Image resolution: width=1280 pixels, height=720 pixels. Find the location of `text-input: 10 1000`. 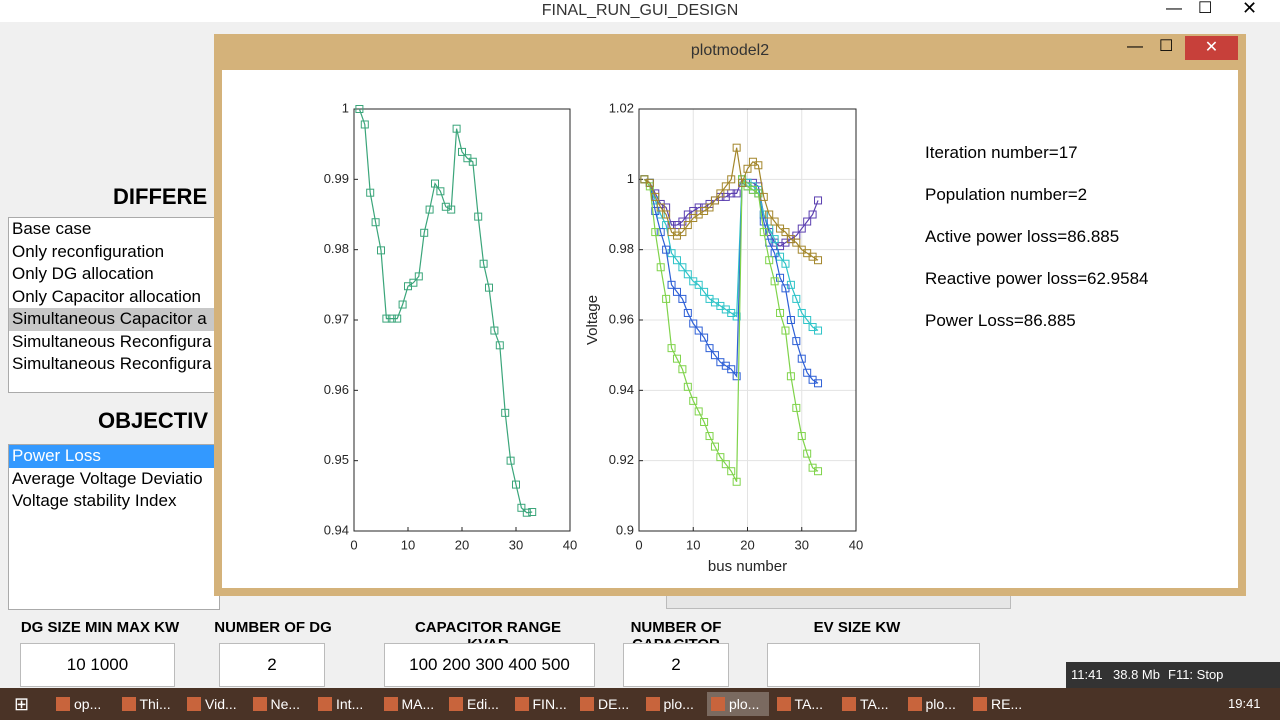

text-input: 10 1000 is located at coordinates (97, 665).